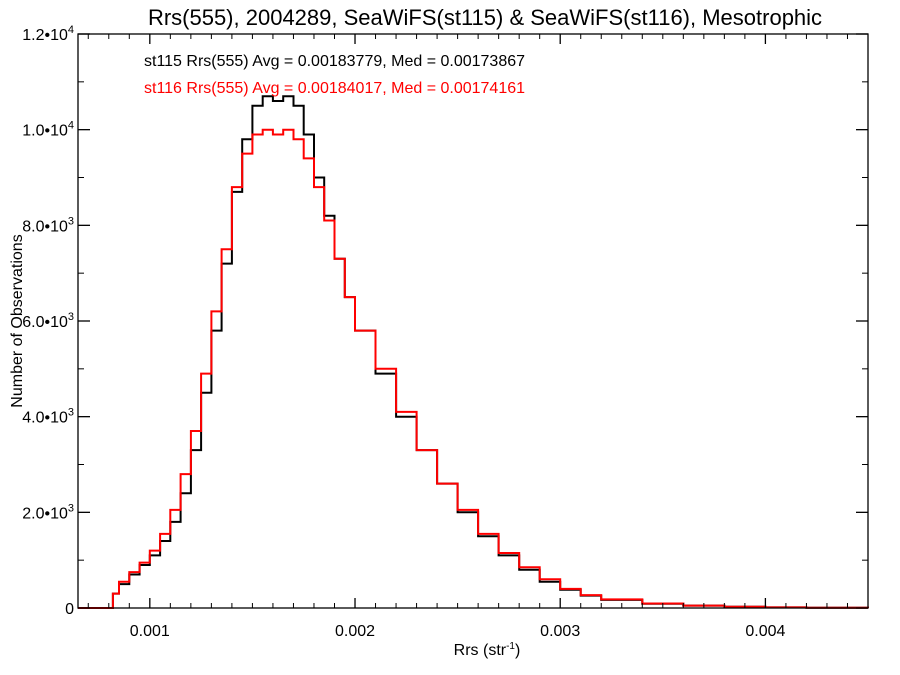 The height and width of the screenshot is (675, 900). I want to click on y-axis-label: Number of Observations, so click(17, 320).